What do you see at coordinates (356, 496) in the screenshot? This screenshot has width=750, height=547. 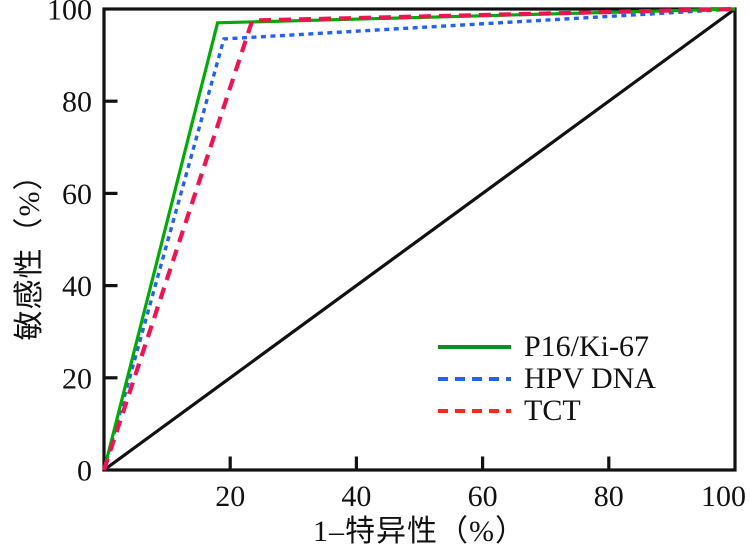 I see `x-tick-label: 40` at bounding box center [356, 496].